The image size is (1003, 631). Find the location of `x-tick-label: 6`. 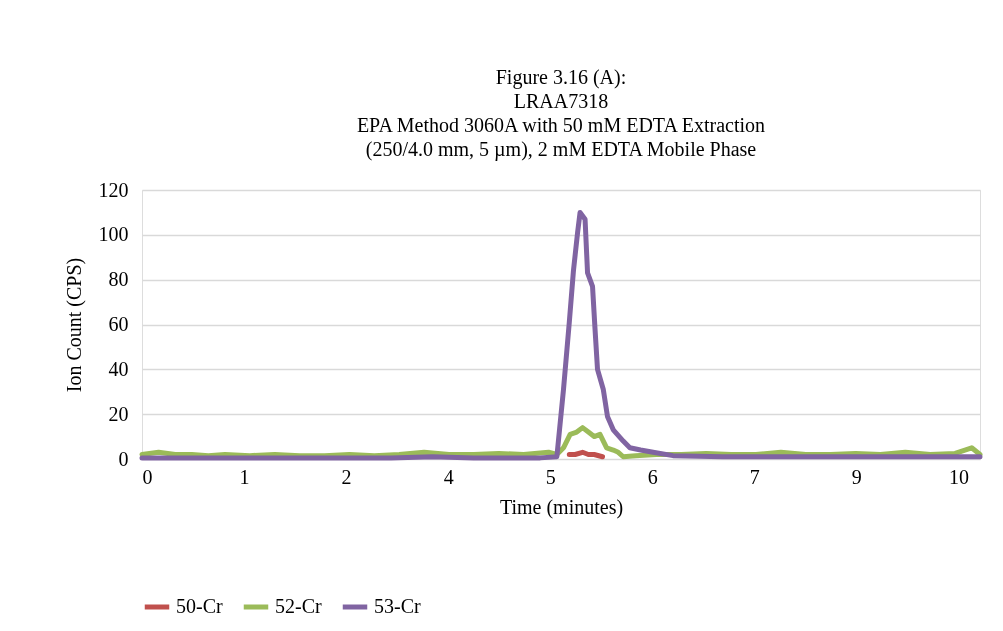

x-tick-label: 6 is located at coordinates (652, 476).